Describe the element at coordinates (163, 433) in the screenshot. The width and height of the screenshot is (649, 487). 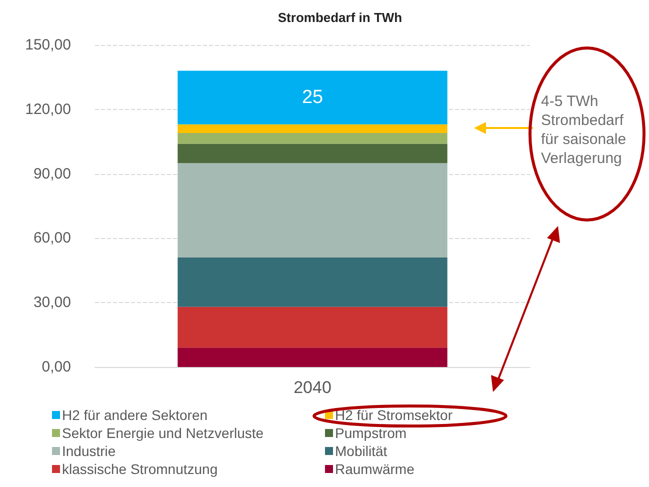
I see `legend-label: Sektor Energie und Netzverluste` at that location.